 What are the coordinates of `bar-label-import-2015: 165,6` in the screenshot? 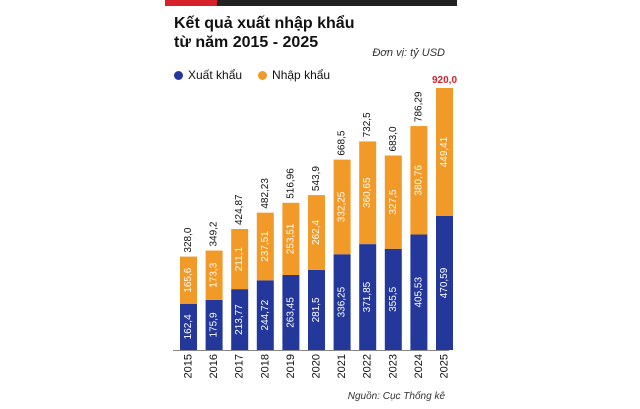 It's located at (188, 279).